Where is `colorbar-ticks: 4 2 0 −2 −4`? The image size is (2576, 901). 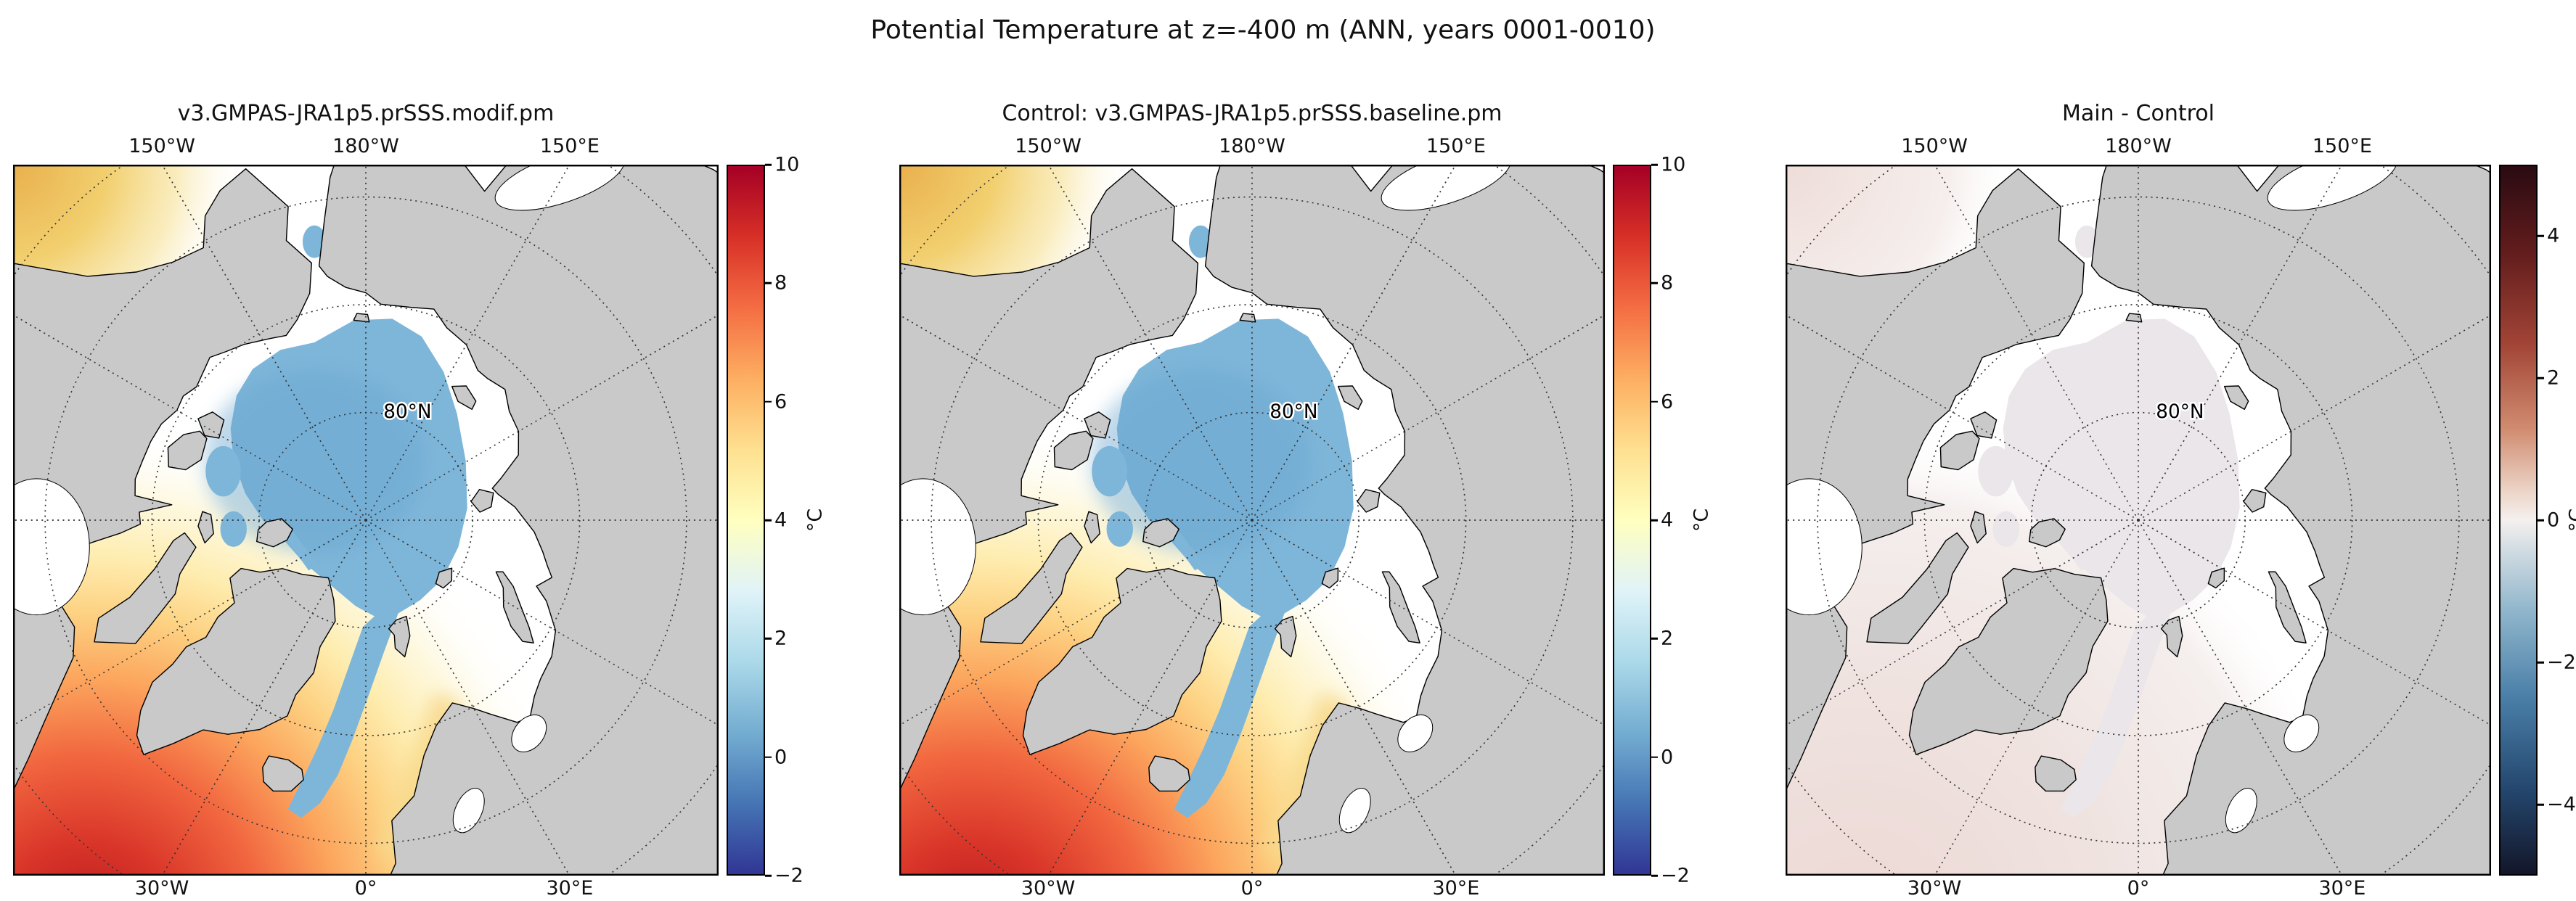 colorbar-ticks: 4 2 0 −2 −4 is located at coordinates (2538, 520).